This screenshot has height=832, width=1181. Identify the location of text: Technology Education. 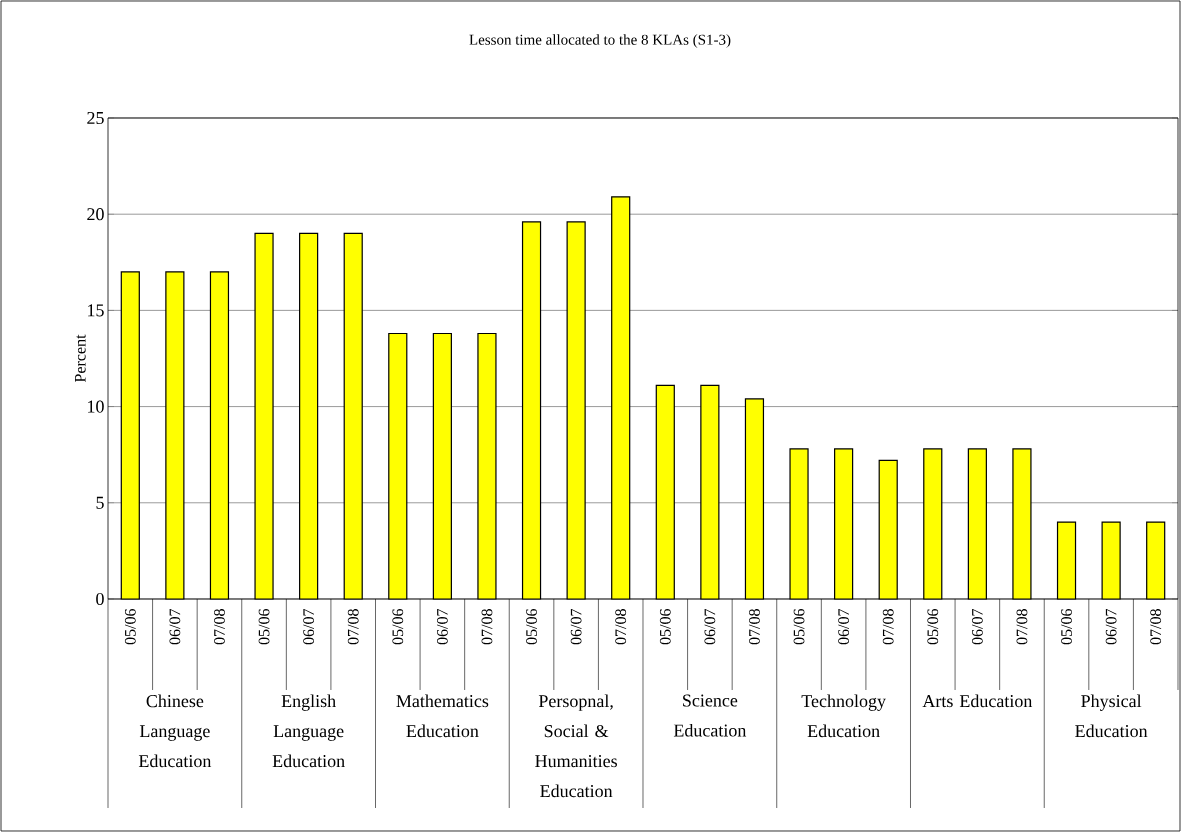
(843, 716).